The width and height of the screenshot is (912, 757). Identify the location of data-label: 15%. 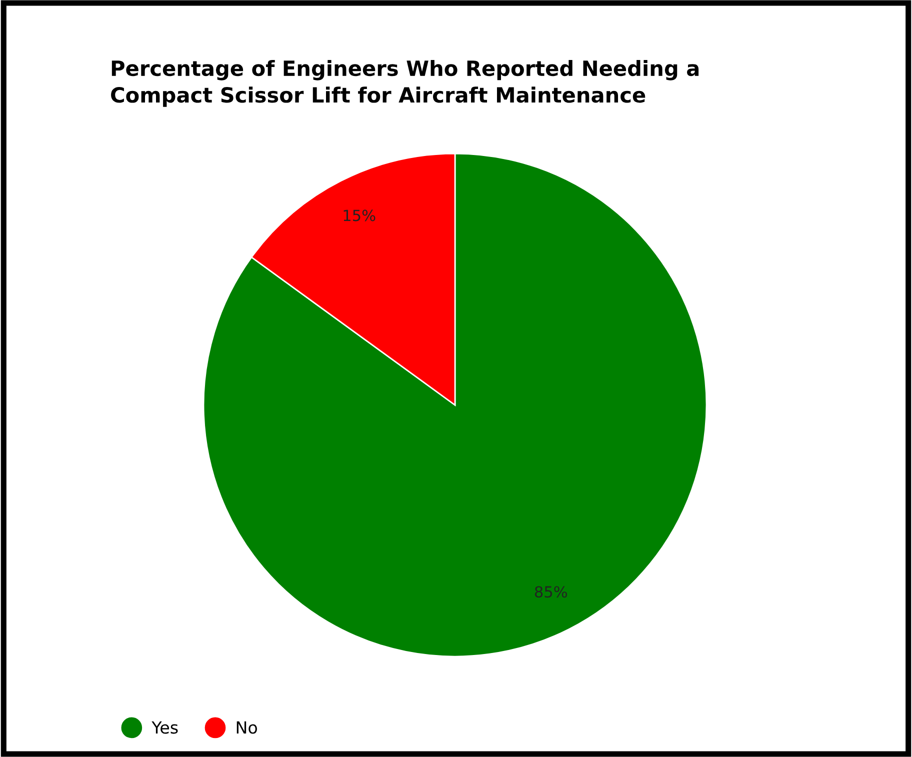
(360, 216).